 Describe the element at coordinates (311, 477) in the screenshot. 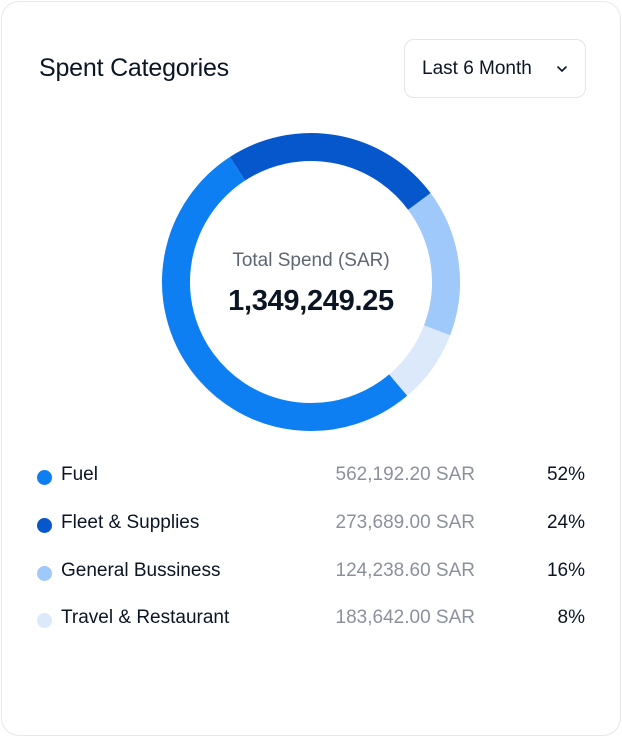

I see `legend-item-fuel: Fuel 562,192.20 SAR 52%` at that location.